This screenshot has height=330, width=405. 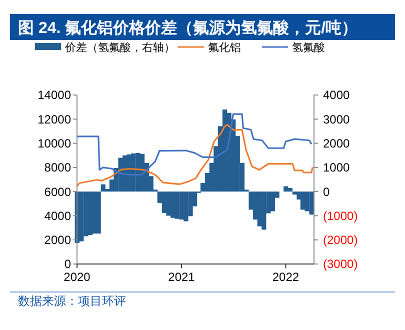 What do you see at coordinates (340, 240) in the screenshot?
I see `y2-tick-label: (2000)` at bounding box center [340, 240].